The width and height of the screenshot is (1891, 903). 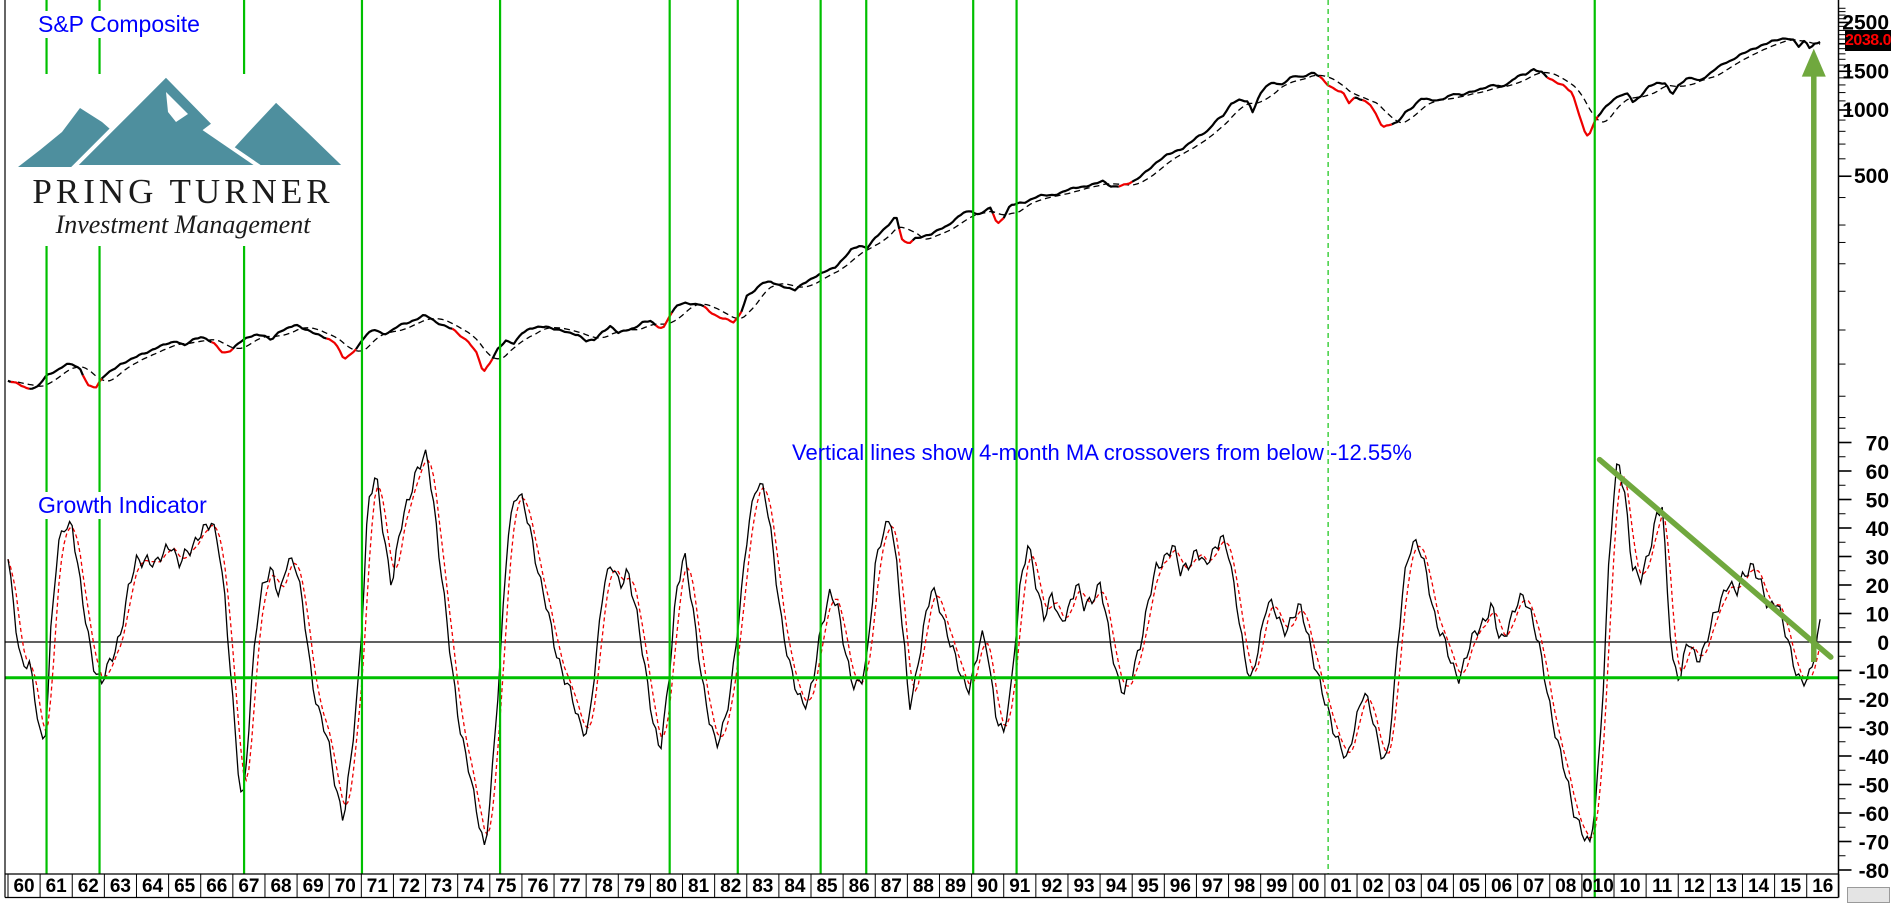 What do you see at coordinates (1341, 886) in the screenshot?
I see `x-year-label: 01` at bounding box center [1341, 886].